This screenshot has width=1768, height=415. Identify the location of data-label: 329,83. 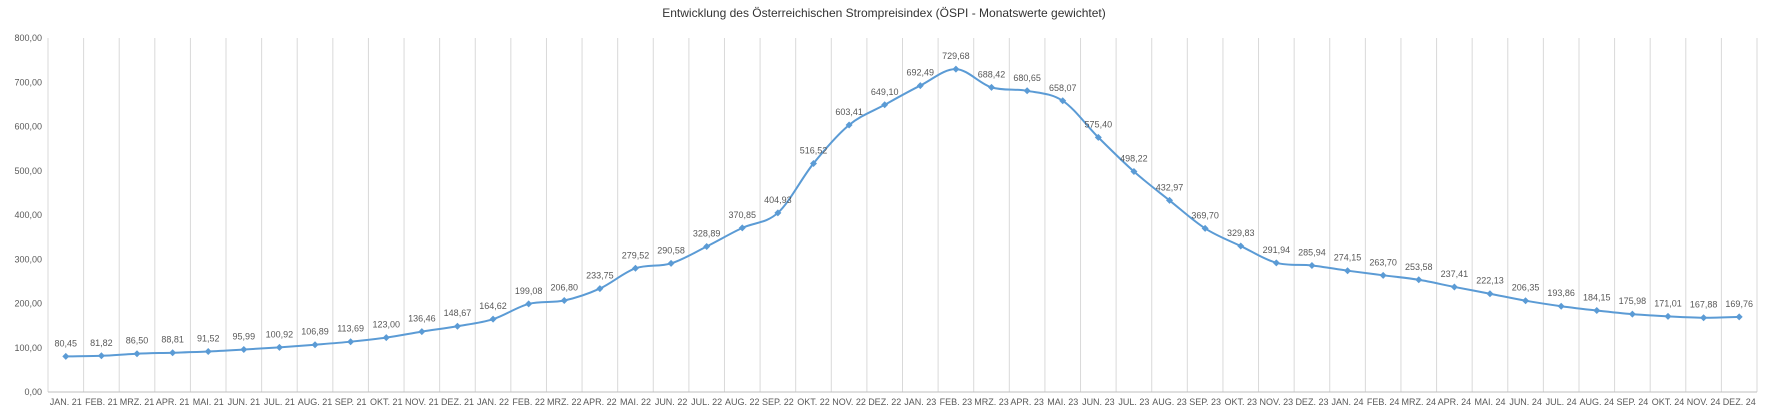
(1241, 233).